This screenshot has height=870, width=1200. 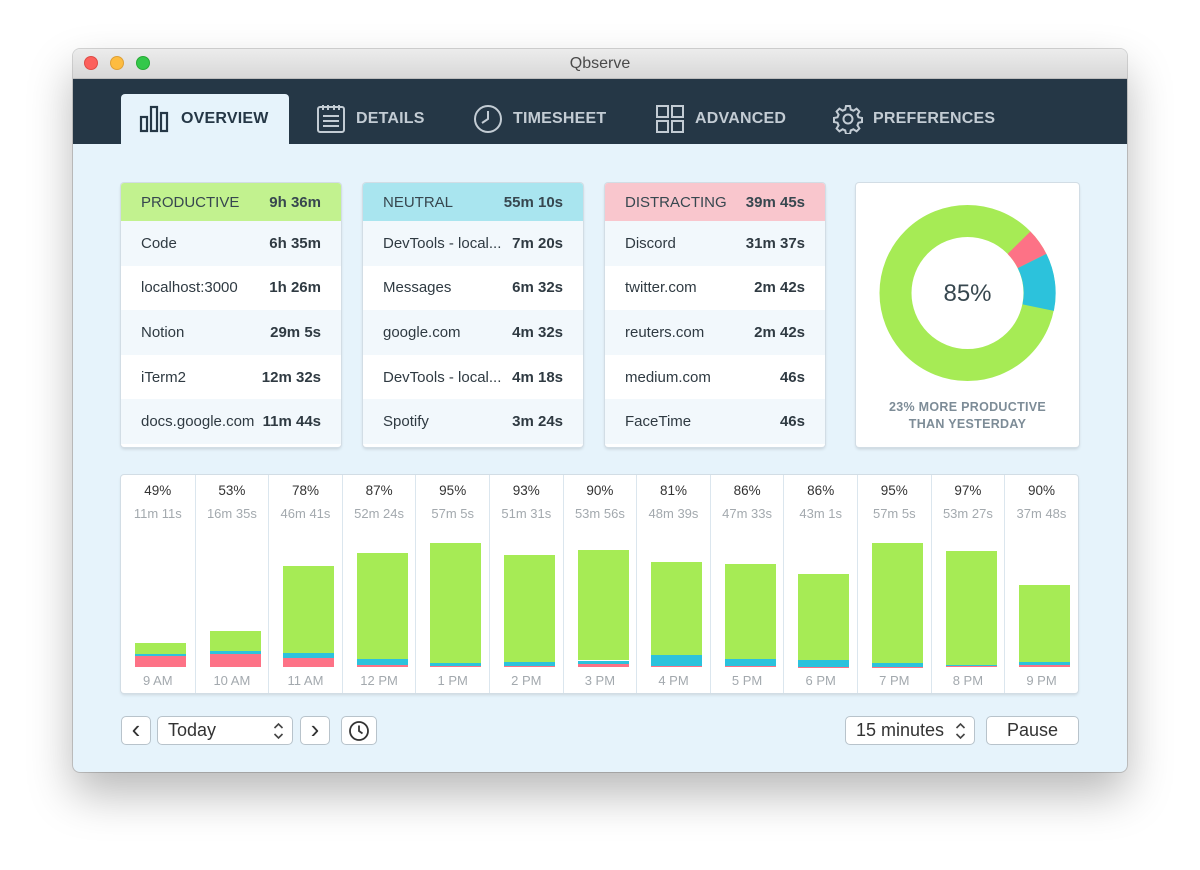 I want to click on date-select: Today, so click(x=225, y=730).